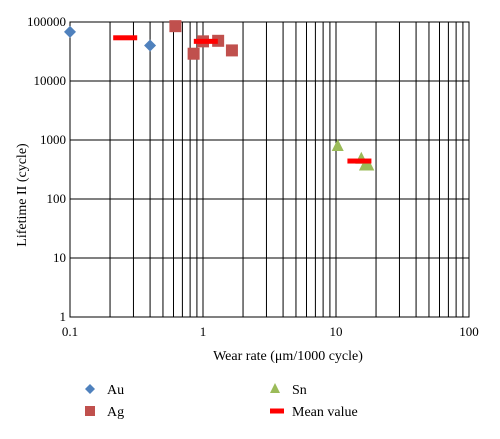 The height and width of the screenshot is (439, 500). What do you see at coordinates (299, 390) in the screenshot?
I see `legend-label-sn: Sn` at bounding box center [299, 390].